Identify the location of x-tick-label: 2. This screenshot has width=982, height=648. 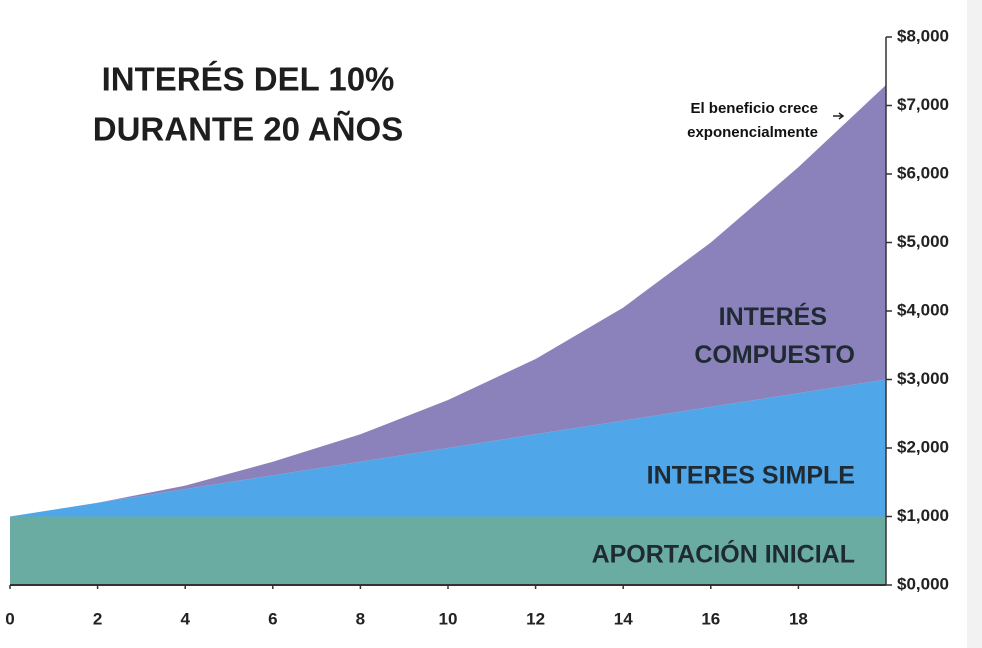
(97, 618).